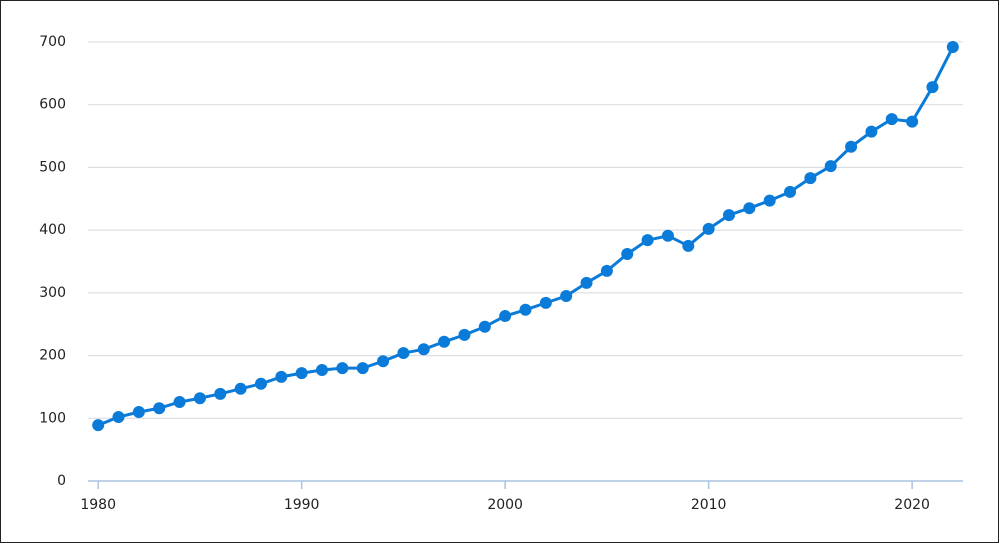  I want to click on y-tick-label: 0, so click(61, 481).